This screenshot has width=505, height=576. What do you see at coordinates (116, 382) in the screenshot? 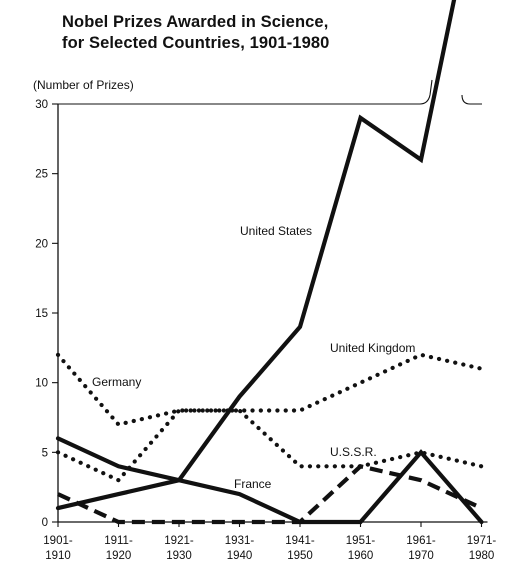
I see `series-label-germany: Germany` at bounding box center [116, 382].